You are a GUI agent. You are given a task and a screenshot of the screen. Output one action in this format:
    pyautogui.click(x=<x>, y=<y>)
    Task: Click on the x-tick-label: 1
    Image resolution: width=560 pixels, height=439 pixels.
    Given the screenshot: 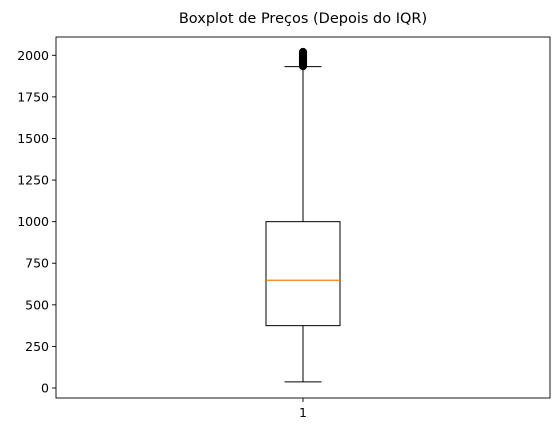 What is the action you would take?
    pyautogui.click(x=303, y=412)
    